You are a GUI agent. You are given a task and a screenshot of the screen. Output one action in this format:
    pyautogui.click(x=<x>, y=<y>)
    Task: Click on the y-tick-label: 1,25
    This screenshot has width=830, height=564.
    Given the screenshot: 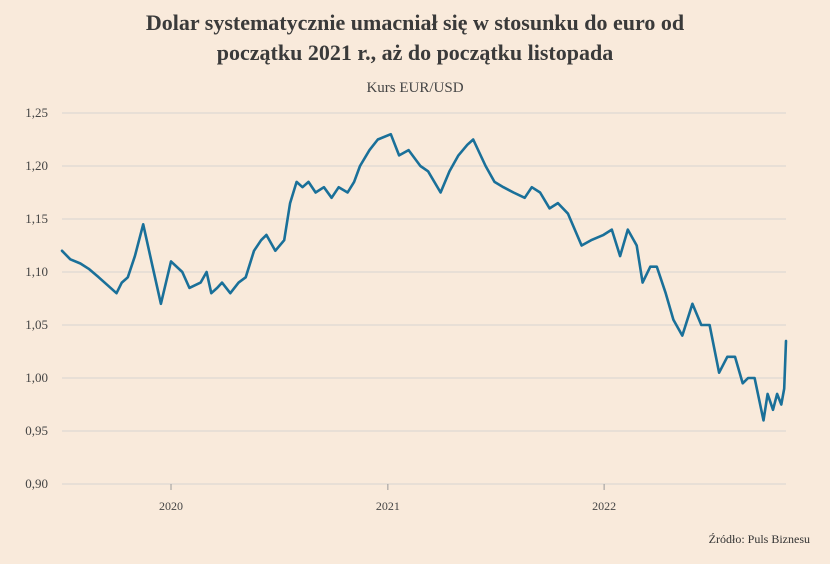 What is the action you would take?
    pyautogui.click(x=36, y=112)
    